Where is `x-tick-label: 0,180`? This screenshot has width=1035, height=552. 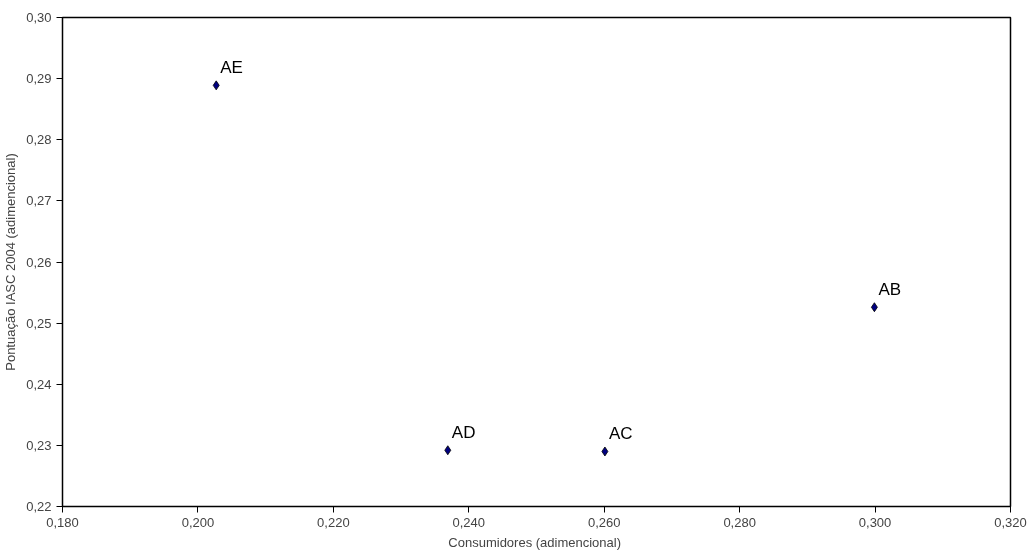 x-tick-label: 0,180 is located at coordinates (62, 522).